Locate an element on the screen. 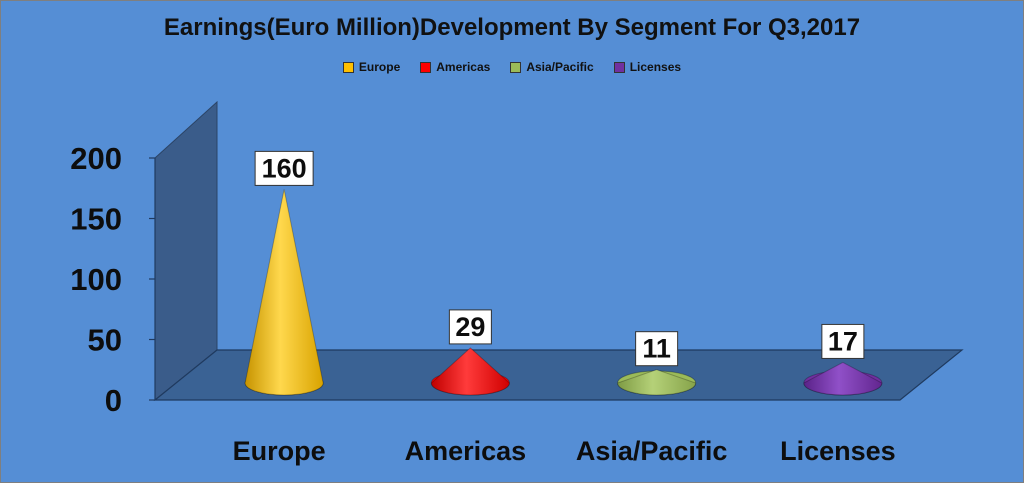 The image size is (1024, 483). legend-item-americas: Americas is located at coordinates (455, 67).